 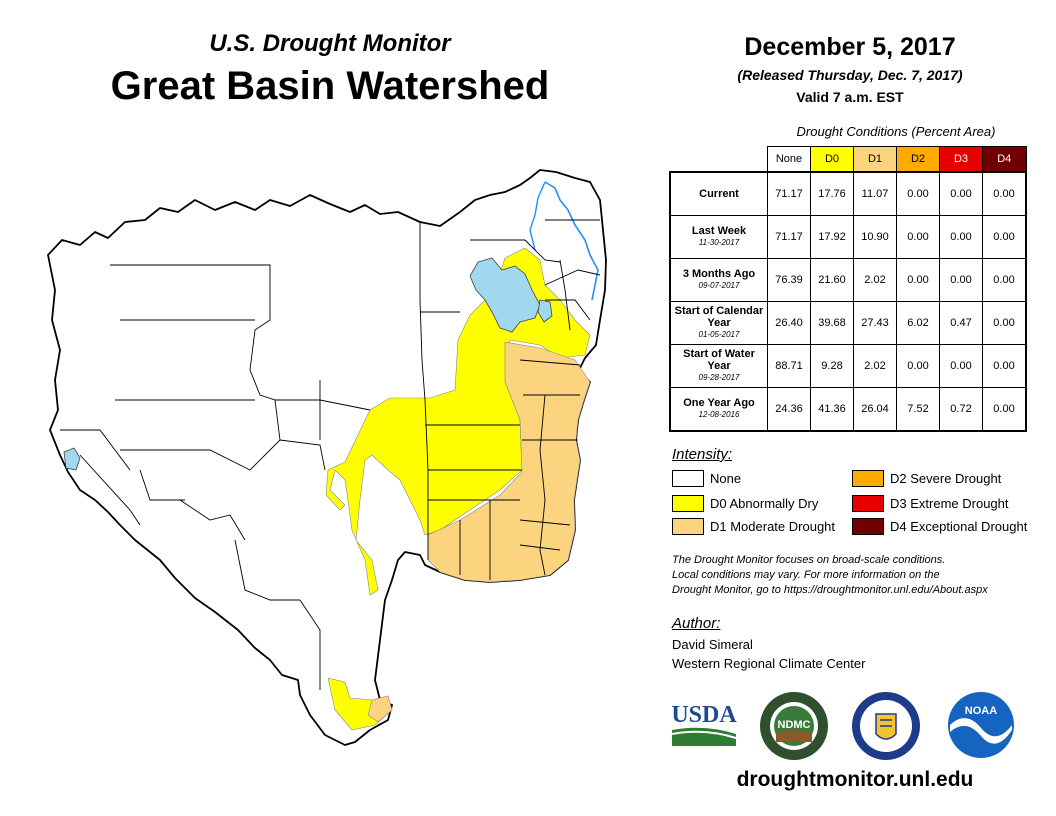 I want to click on table-cell: 76.39, so click(x=789, y=280).